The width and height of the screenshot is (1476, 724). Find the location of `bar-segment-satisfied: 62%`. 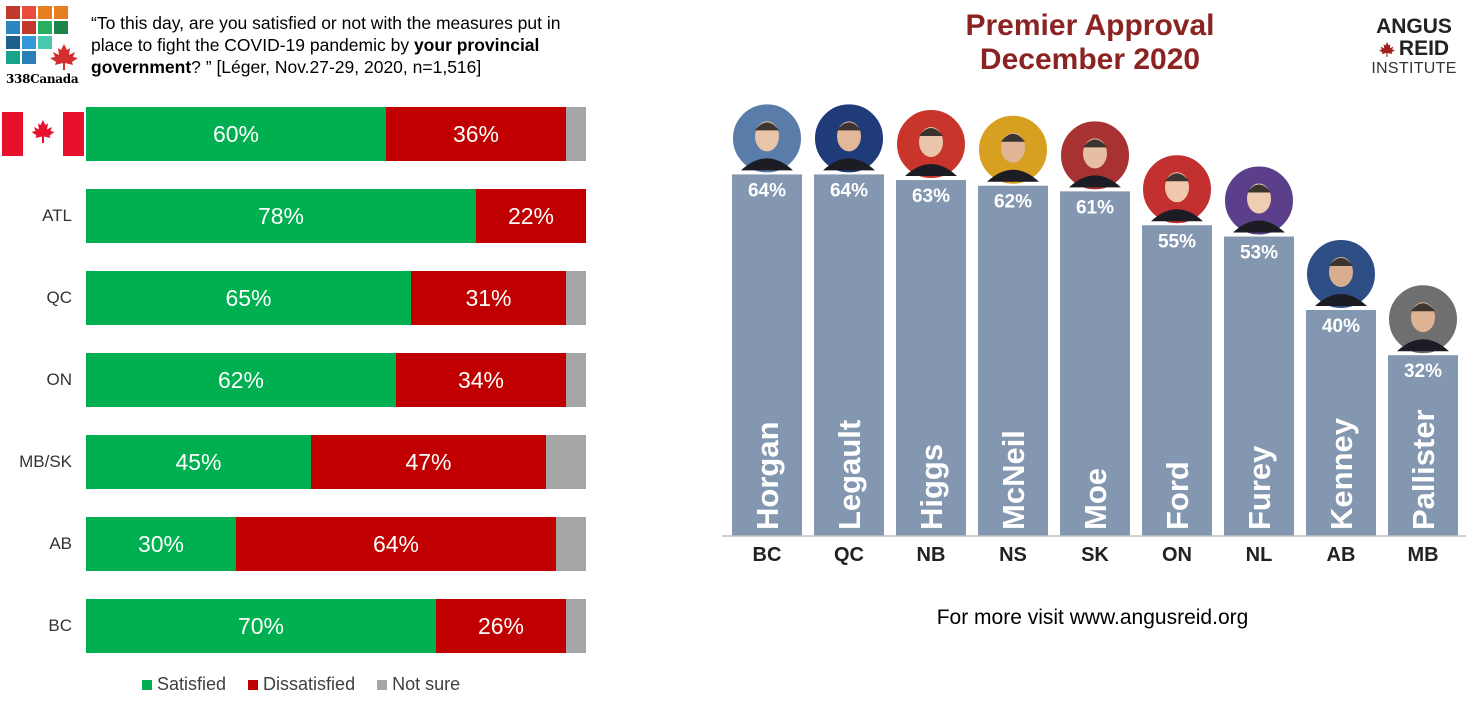

bar-segment-satisfied: 62% is located at coordinates (241, 380).